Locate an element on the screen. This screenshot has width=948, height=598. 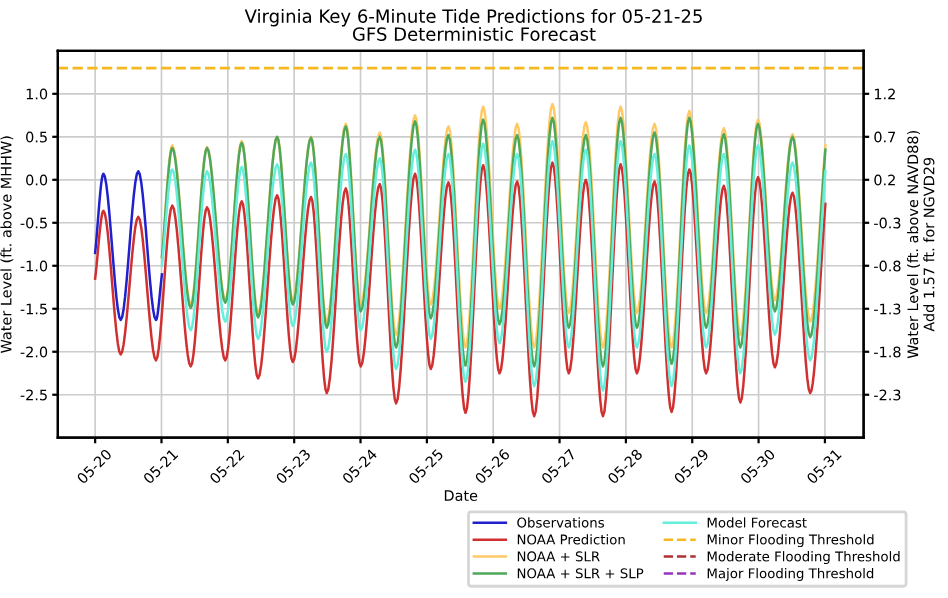
chart-subtitle: GFS Deterministic Forecast is located at coordinates (474, 33).